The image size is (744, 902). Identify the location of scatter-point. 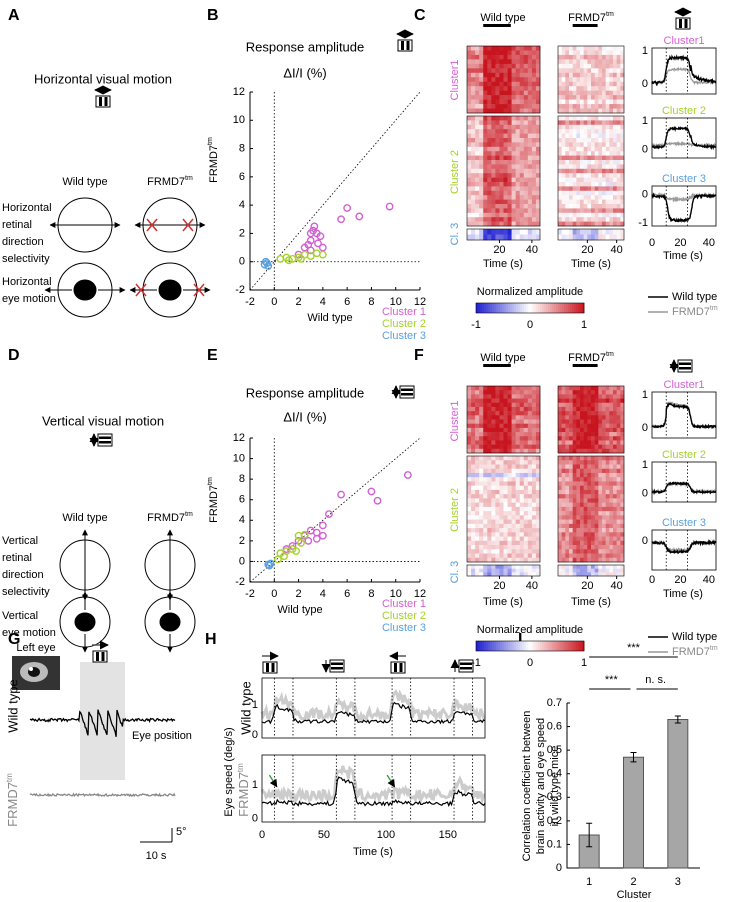
(341, 219).